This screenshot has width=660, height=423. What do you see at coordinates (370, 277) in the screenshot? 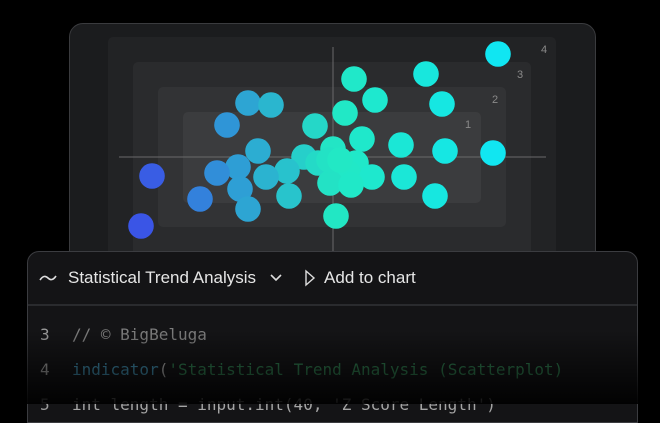
I see `add-to-chart-label: Add to chart` at bounding box center [370, 277].